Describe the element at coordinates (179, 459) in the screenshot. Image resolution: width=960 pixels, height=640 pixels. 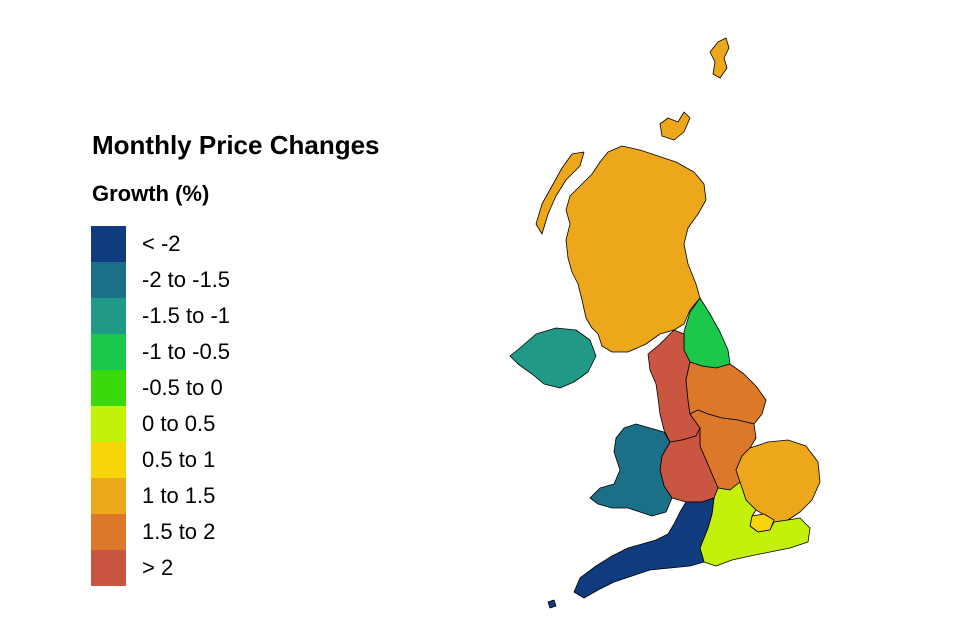
I see `legend-label: 0.5 to 1` at that location.